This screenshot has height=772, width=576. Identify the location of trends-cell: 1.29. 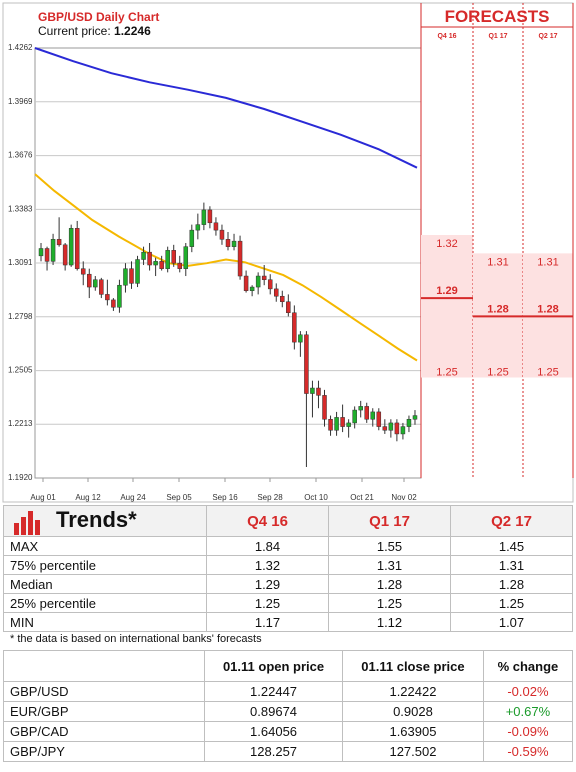
(267, 584).